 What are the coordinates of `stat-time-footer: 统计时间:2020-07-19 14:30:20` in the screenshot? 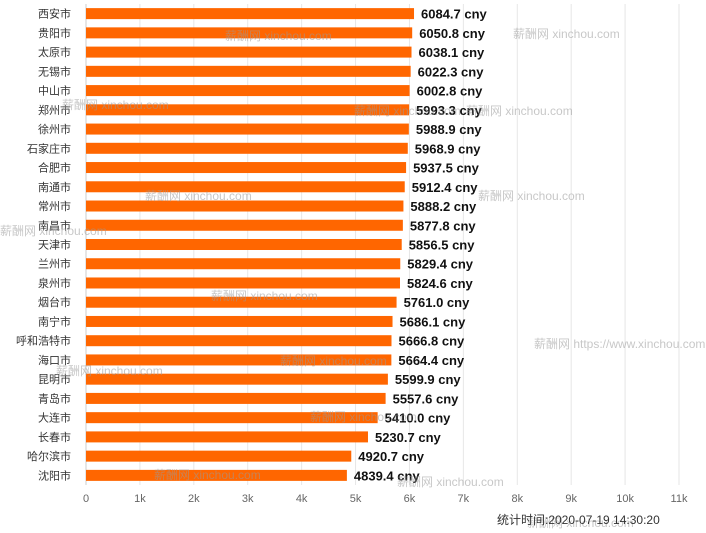 It's located at (578, 520).